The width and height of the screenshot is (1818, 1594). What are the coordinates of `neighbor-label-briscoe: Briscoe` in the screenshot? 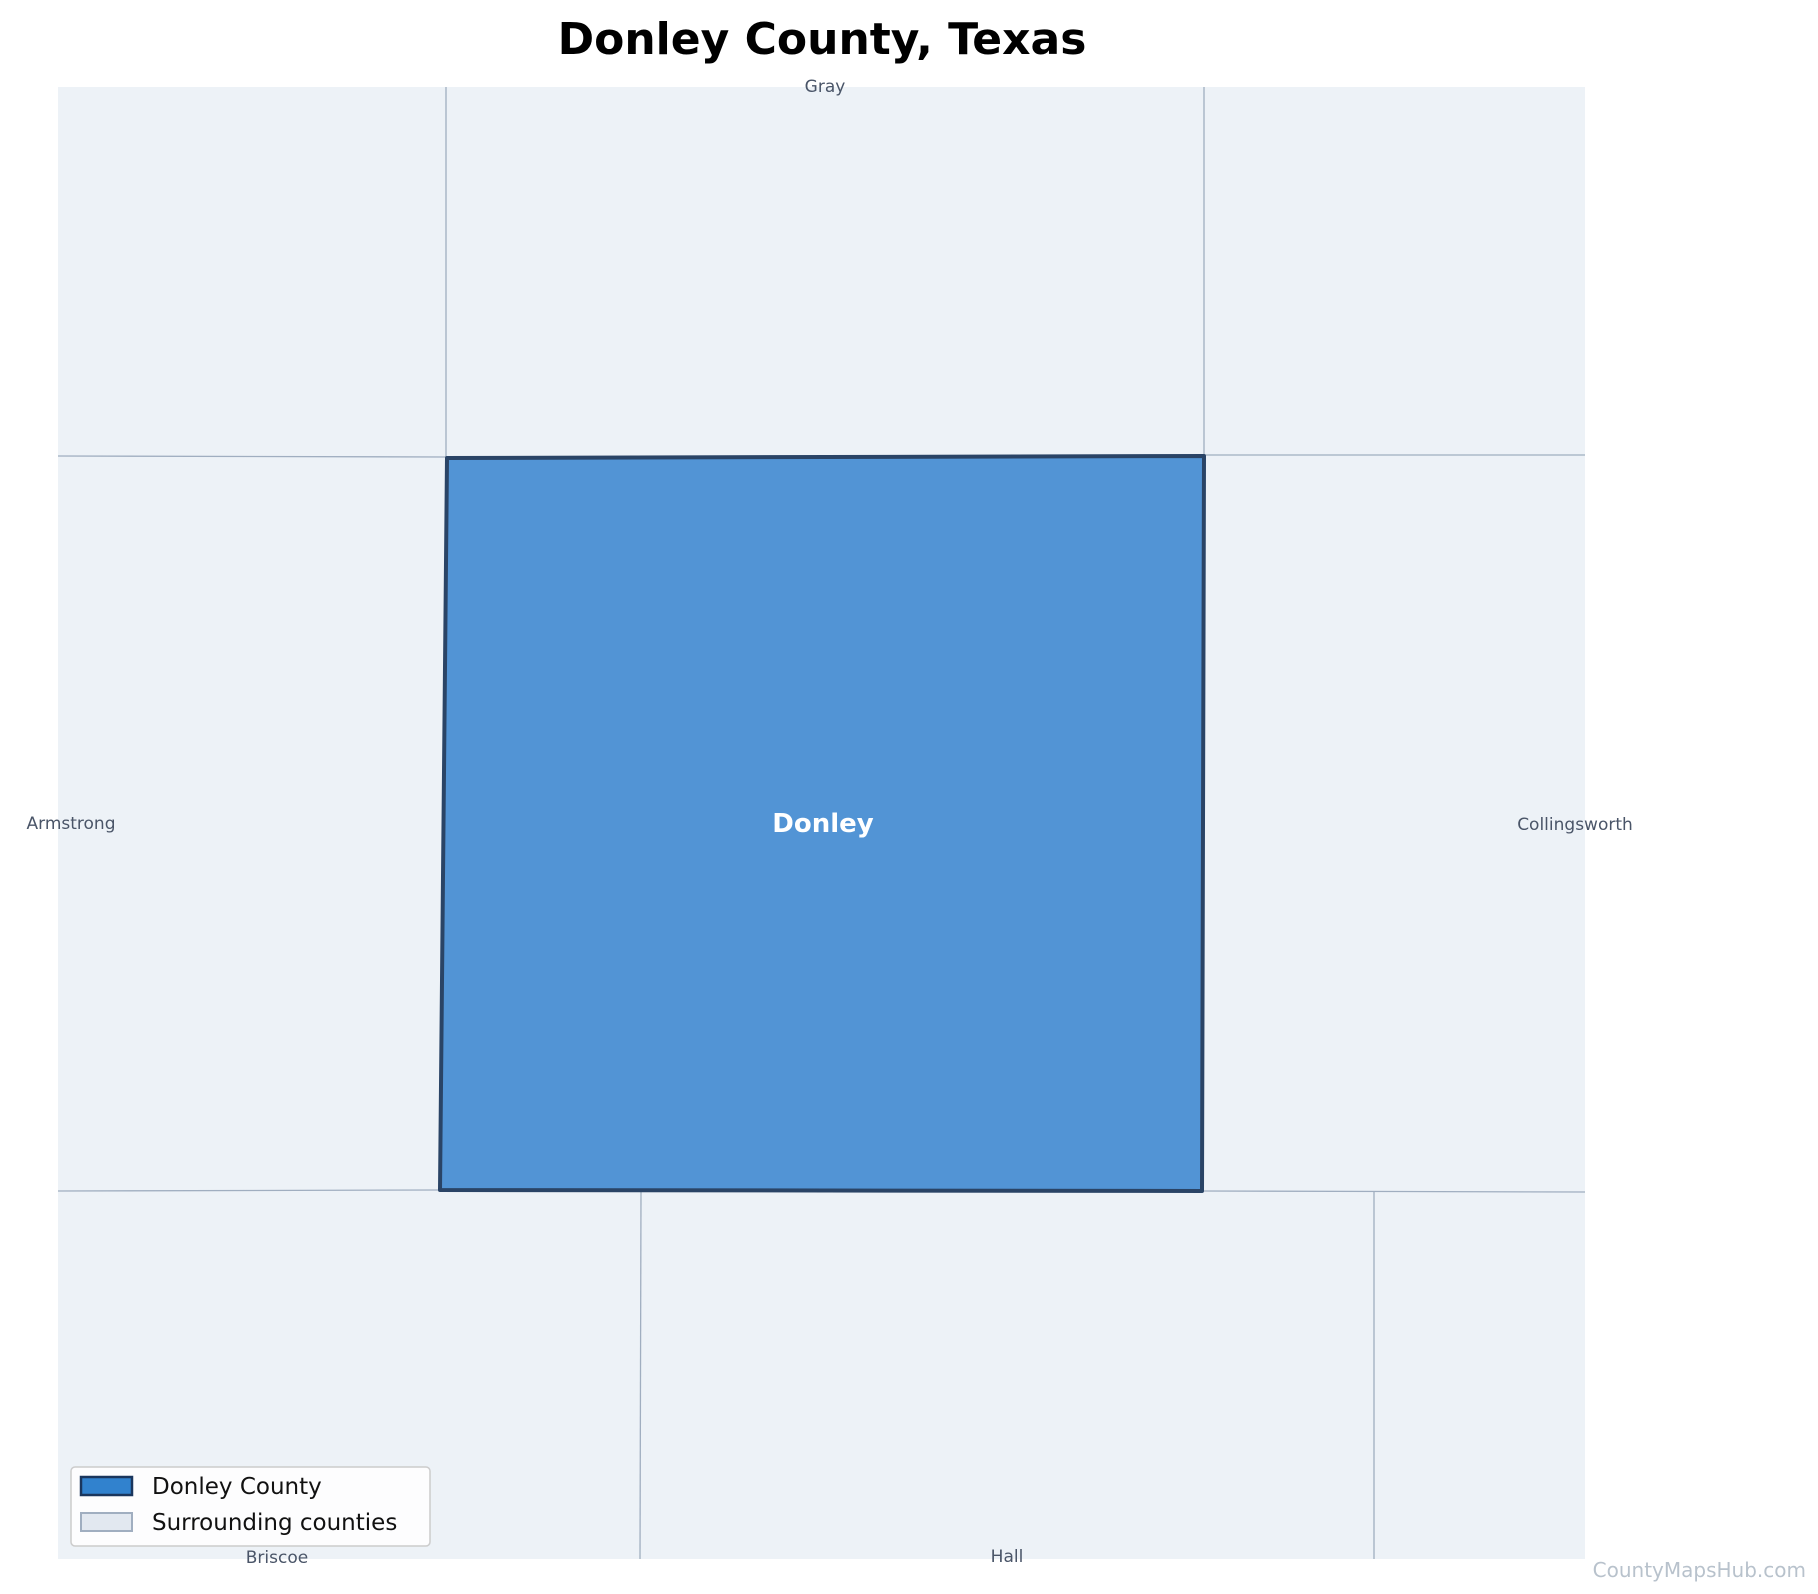 It's located at (277, 1558).